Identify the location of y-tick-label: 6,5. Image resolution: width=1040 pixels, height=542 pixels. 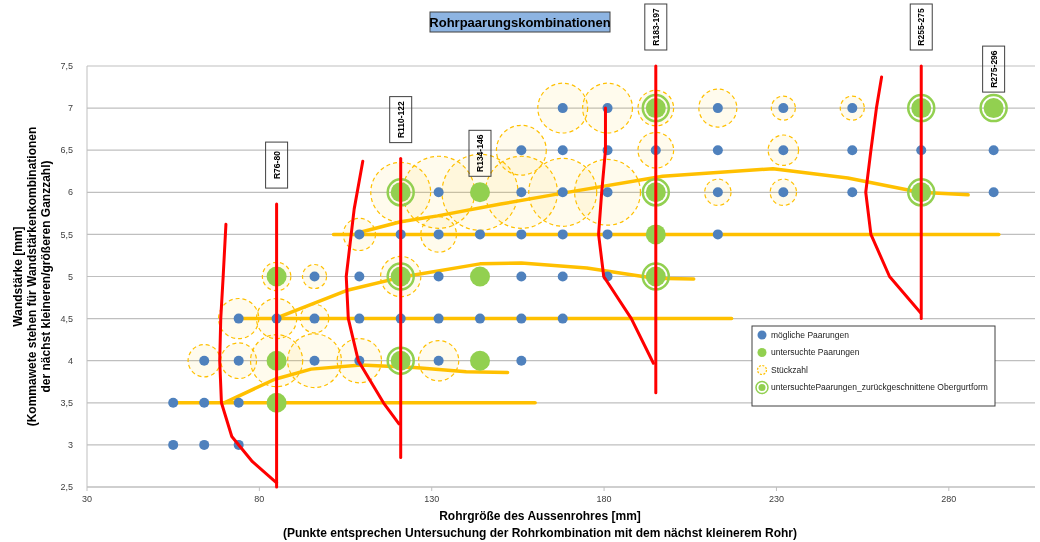
(66, 150).